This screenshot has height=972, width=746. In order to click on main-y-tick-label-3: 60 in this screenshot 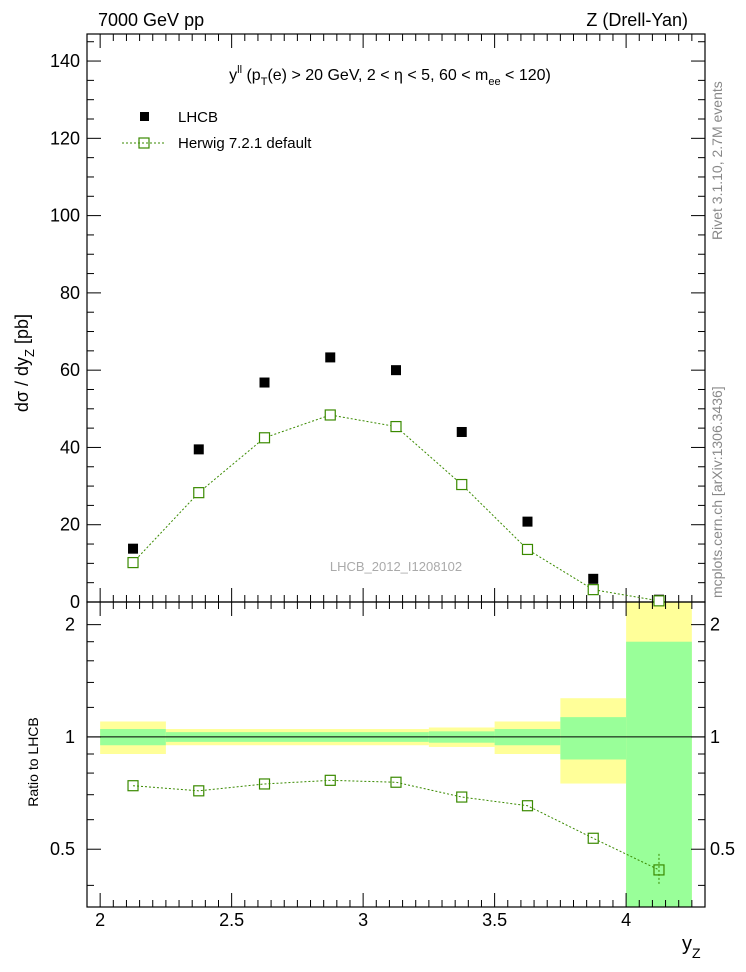, I will do `click(70, 370)`.